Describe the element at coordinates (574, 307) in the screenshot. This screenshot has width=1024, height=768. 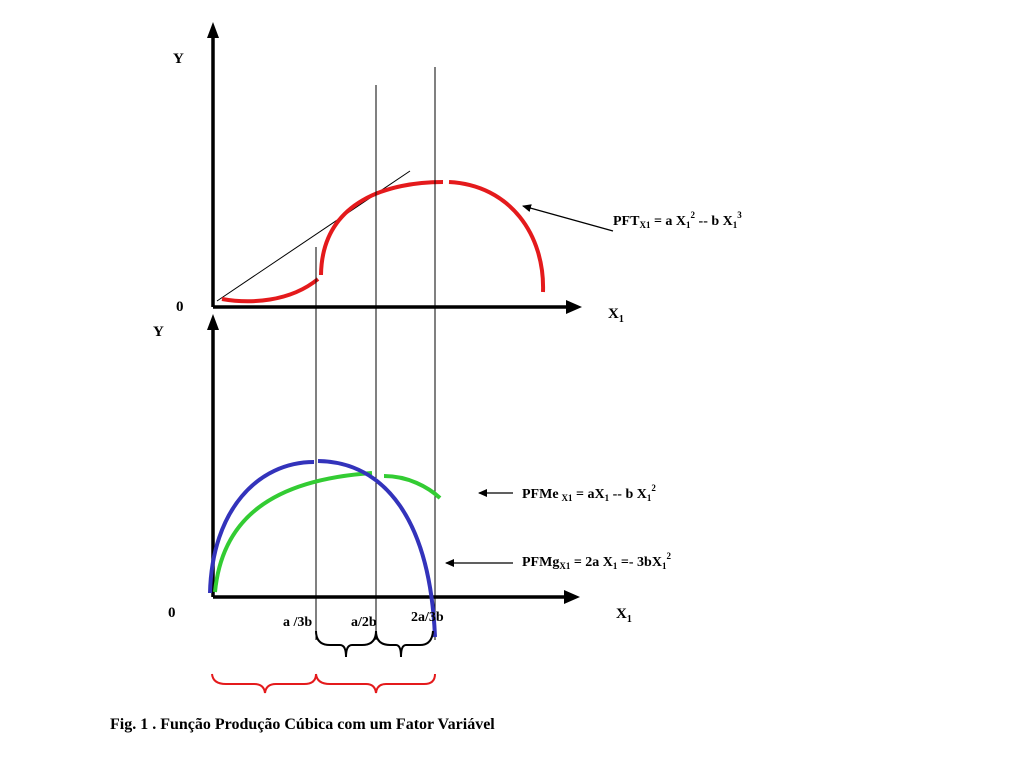
I see `top-x-axis-arrowhead` at that location.